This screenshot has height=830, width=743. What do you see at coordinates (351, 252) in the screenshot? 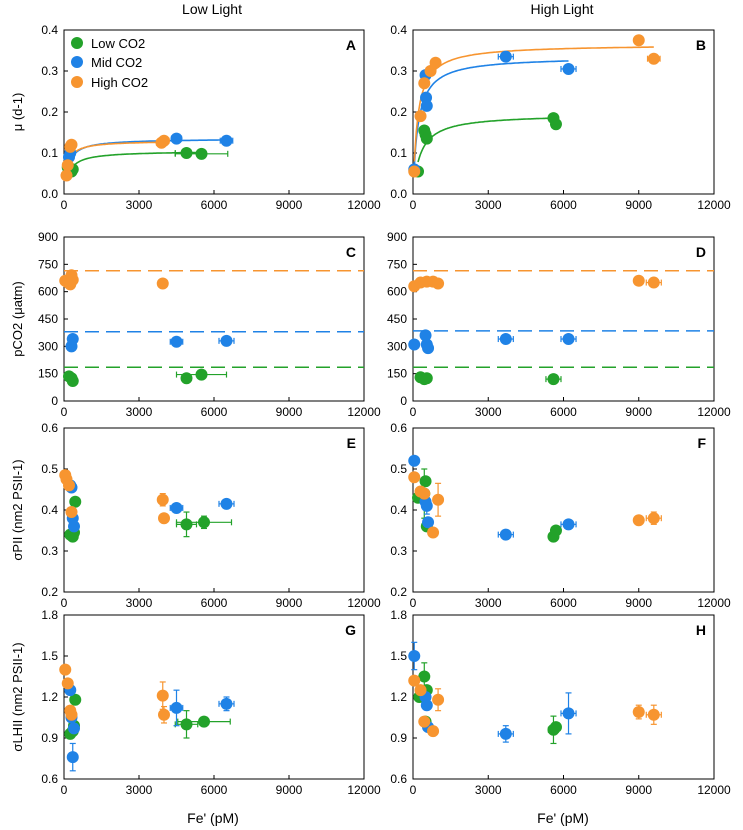
I see `panel-letter: C` at bounding box center [351, 252].